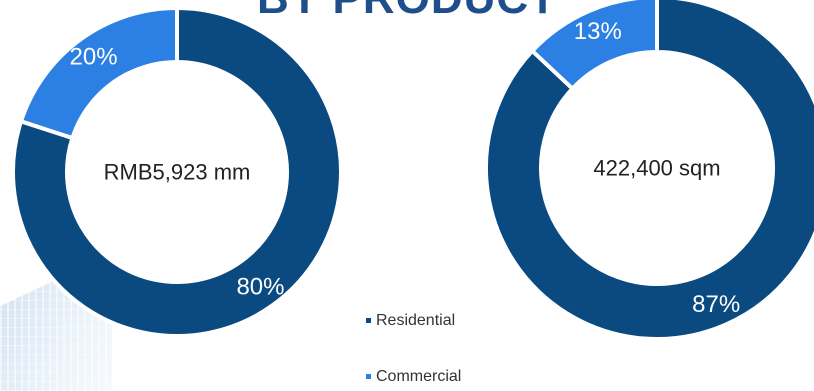 The image size is (814, 391). What do you see at coordinates (594, 46) in the screenshot?
I see `donut-2-slice-commercial` at bounding box center [594, 46].